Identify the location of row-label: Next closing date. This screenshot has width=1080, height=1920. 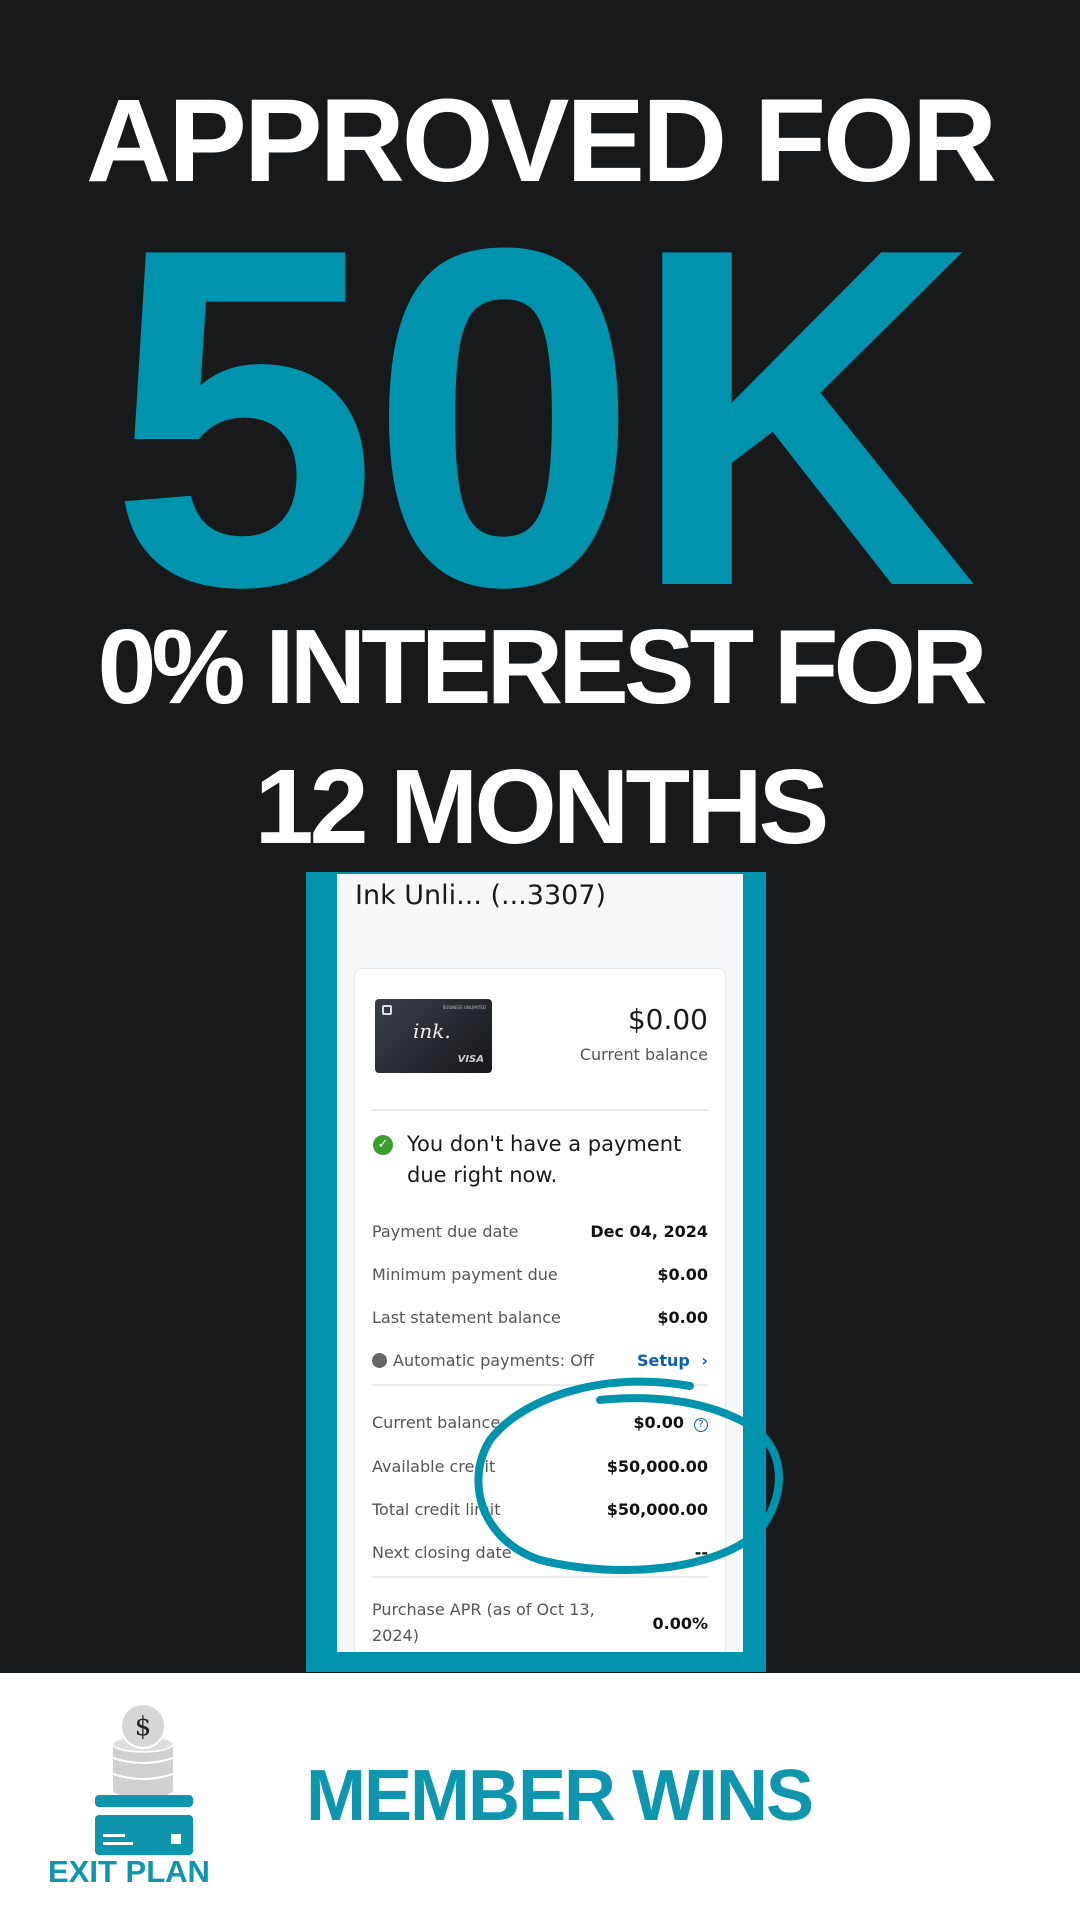
(442, 1552).